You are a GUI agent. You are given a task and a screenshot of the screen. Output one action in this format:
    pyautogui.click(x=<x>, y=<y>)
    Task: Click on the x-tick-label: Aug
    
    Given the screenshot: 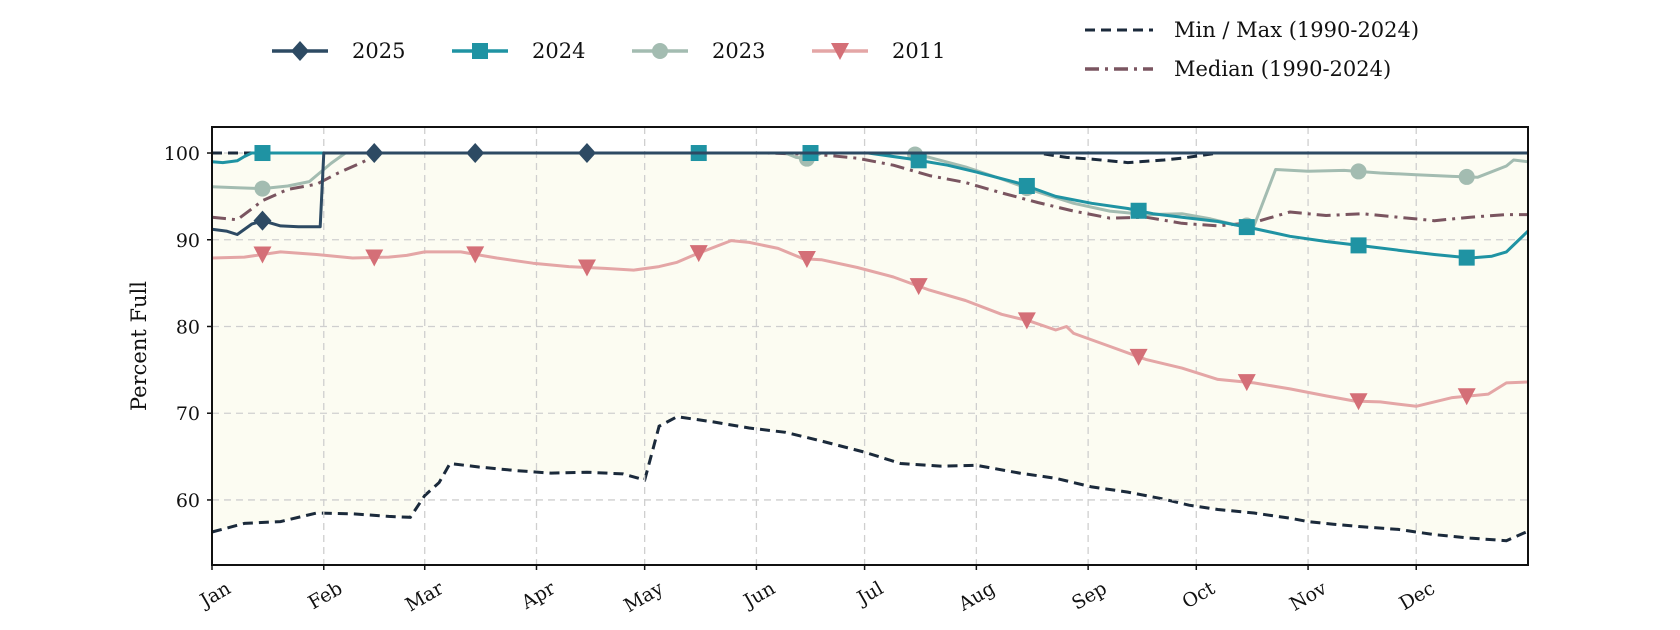 What is the action you would take?
    pyautogui.click(x=976, y=596)
    